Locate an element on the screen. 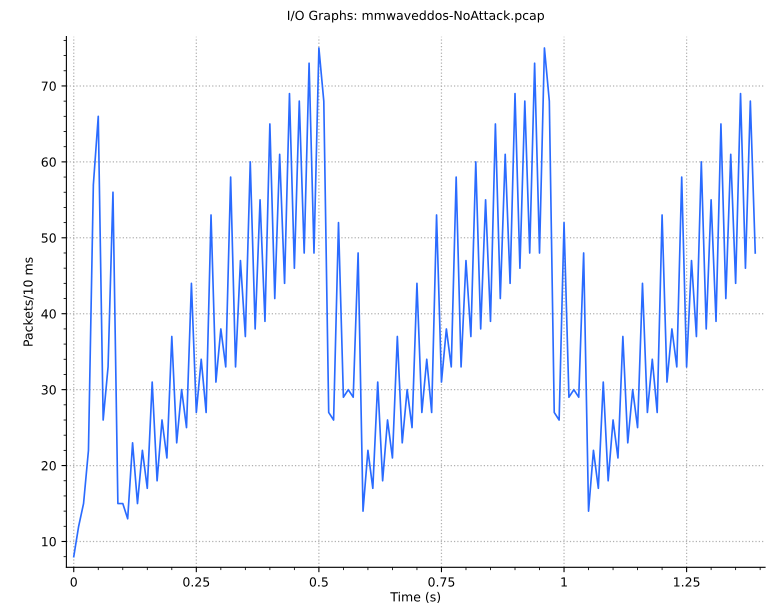 The image size is (772, 610). x-tick-label: 0.75 is located at coordinates (441, 582).